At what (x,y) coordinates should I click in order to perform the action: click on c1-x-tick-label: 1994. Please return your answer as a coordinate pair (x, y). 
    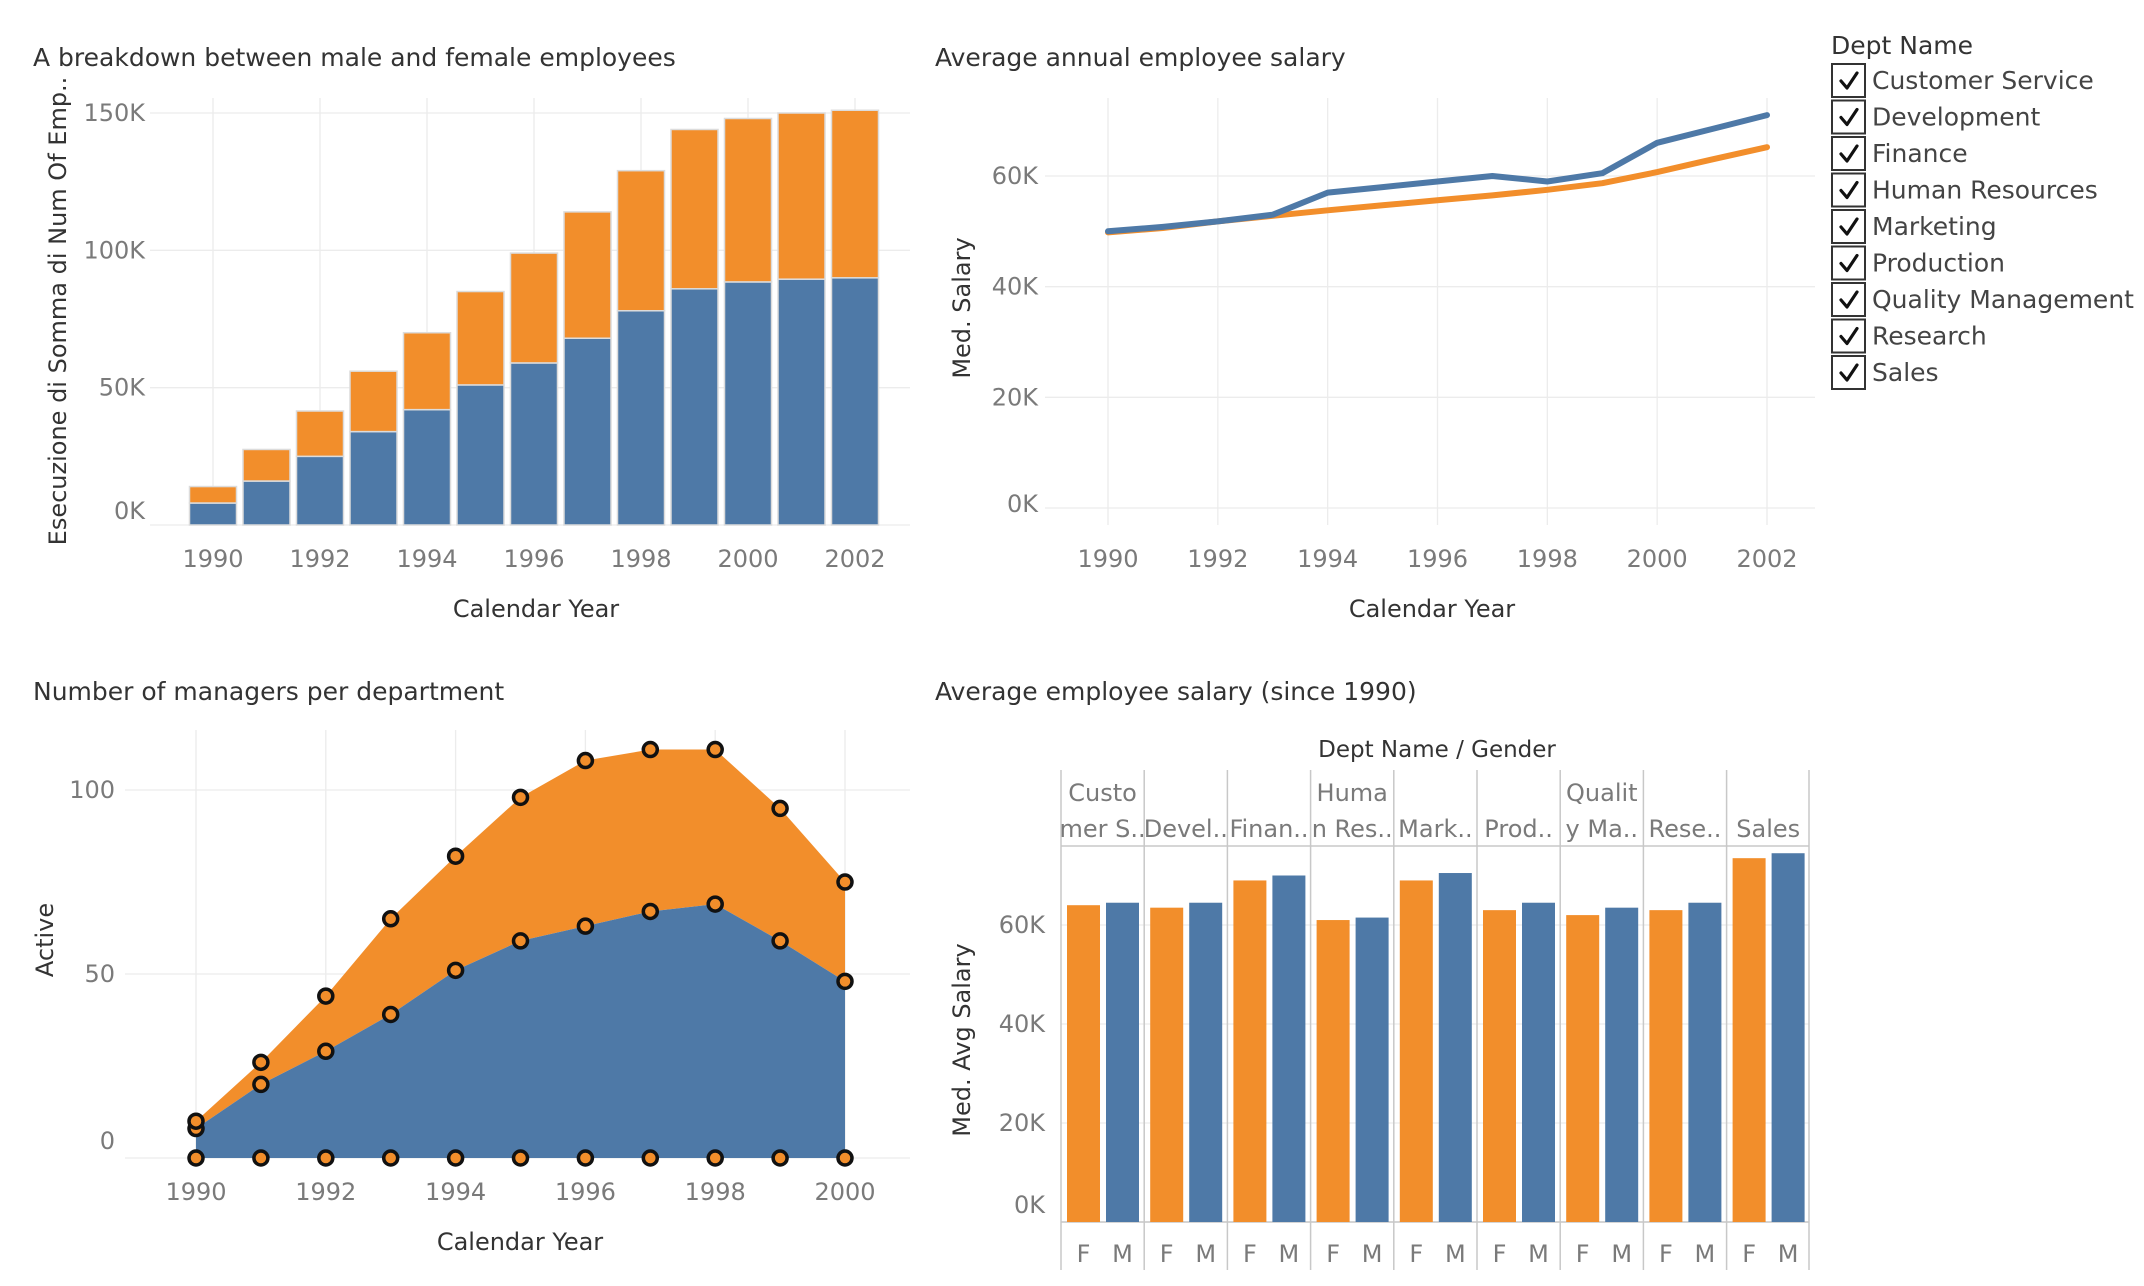
    Looking at the image, I should click on (426, 559).